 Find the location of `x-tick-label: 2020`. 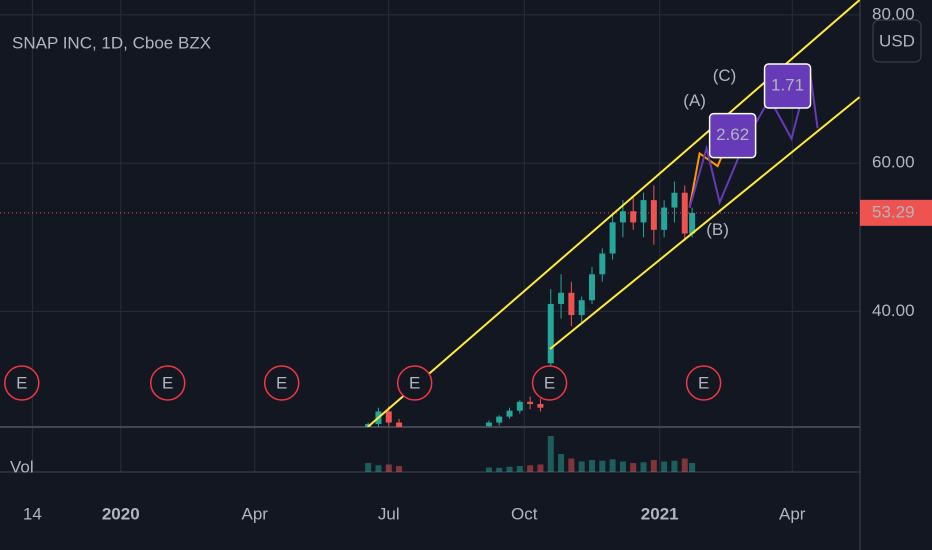

x-tick-label: 2020 is located at coordinates (121, 513).